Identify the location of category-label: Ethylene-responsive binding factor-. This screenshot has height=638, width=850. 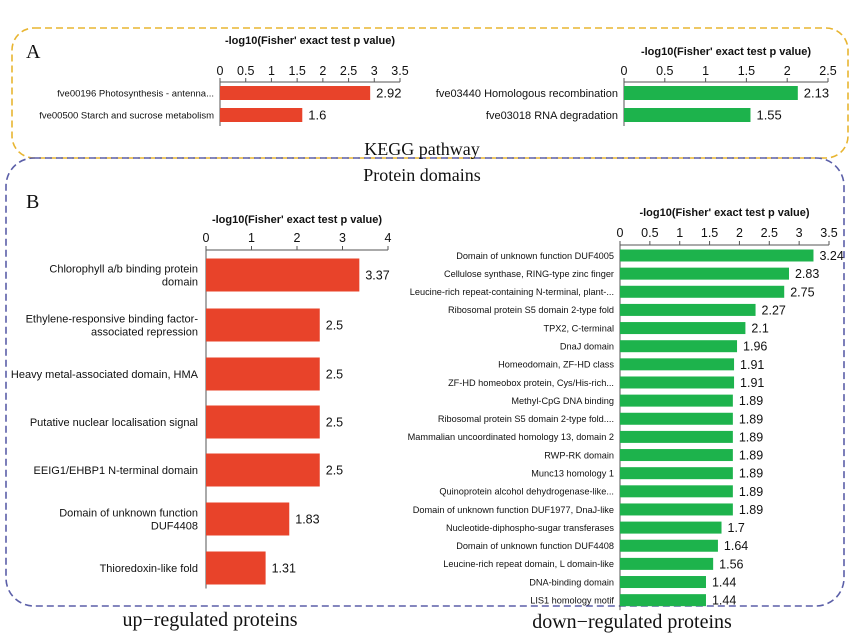
(112, 319).